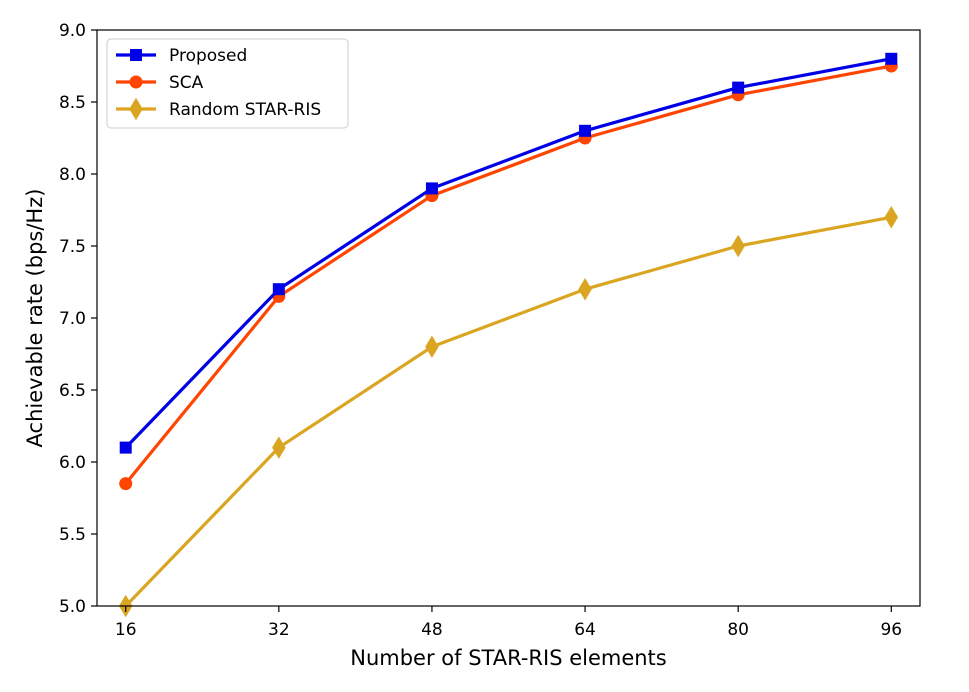 Image resolution: width=969 pixels, height=692 pixels. What do you see at coordinates (72, 175) in the screenshot?
I see `y-tick-label: 8.0` at bounding box center [72, 175].